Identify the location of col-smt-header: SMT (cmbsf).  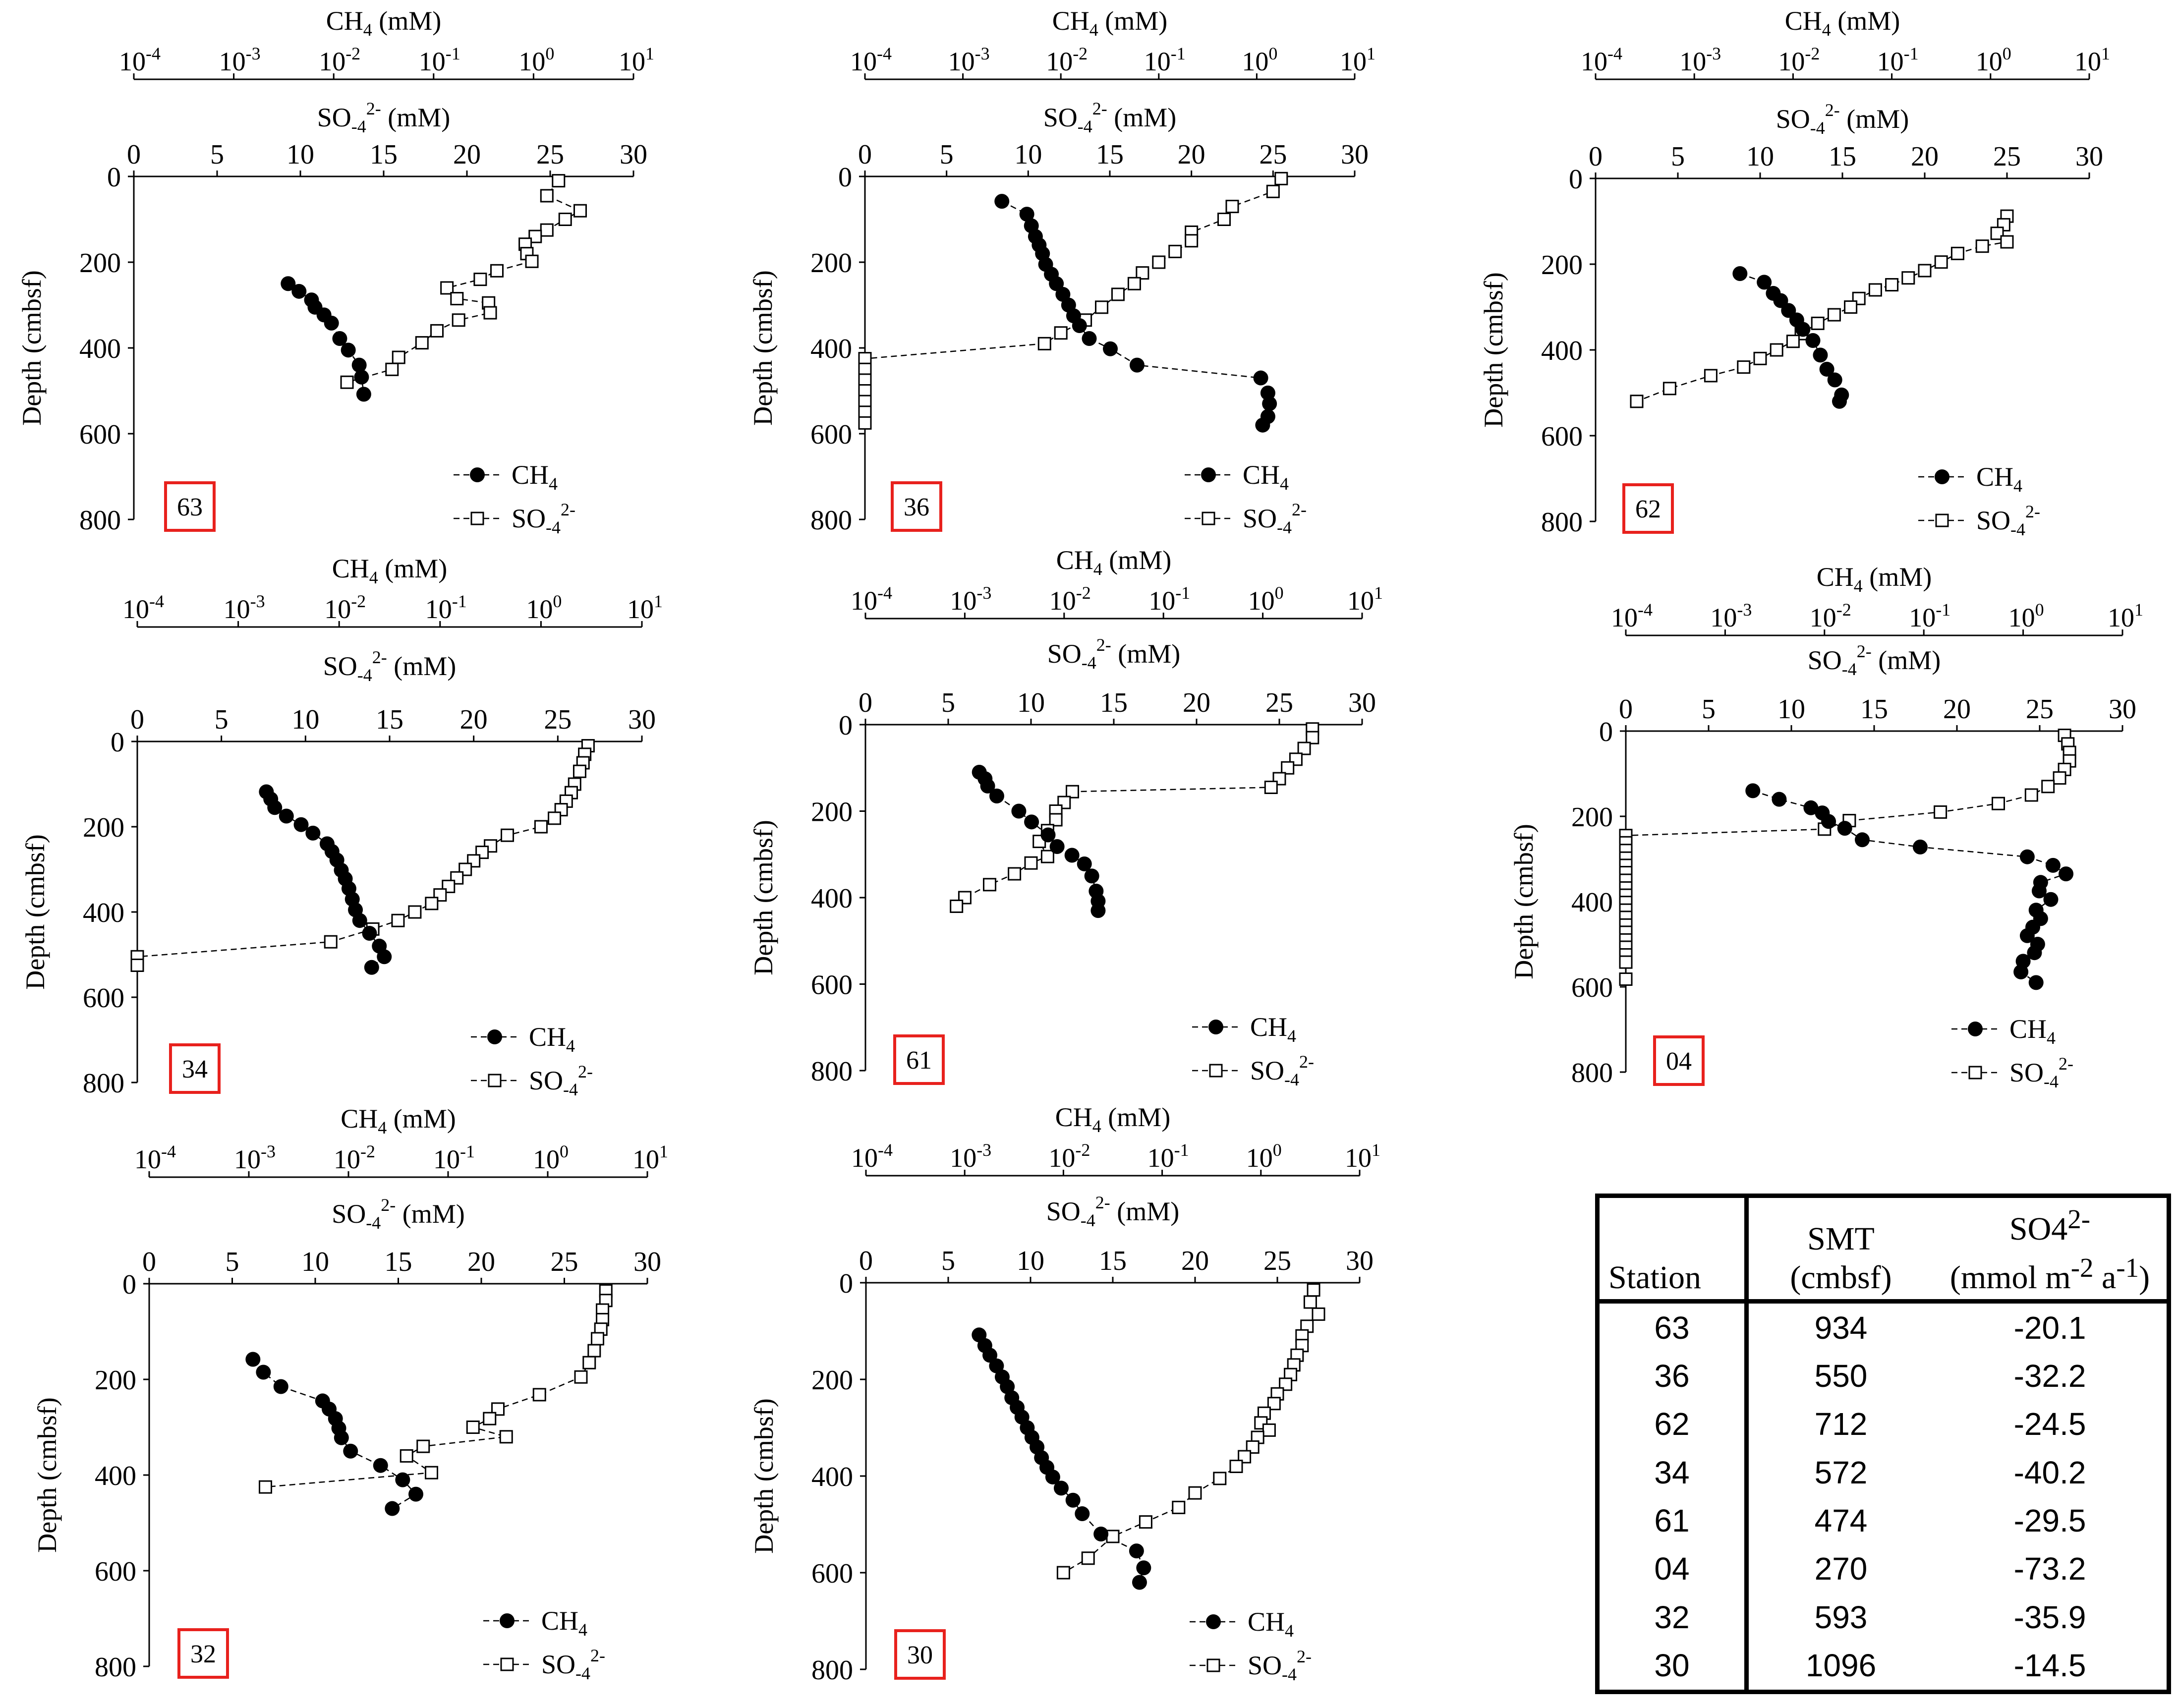
(1839, 1250).